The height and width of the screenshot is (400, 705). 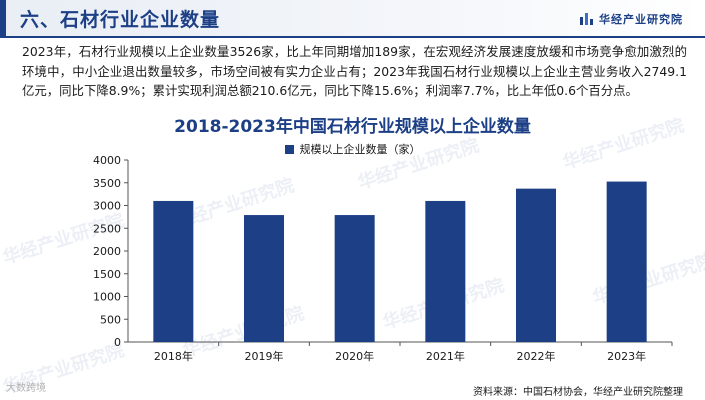 I want to click on y-tick-label: 3500, so click(x=107, y=183).